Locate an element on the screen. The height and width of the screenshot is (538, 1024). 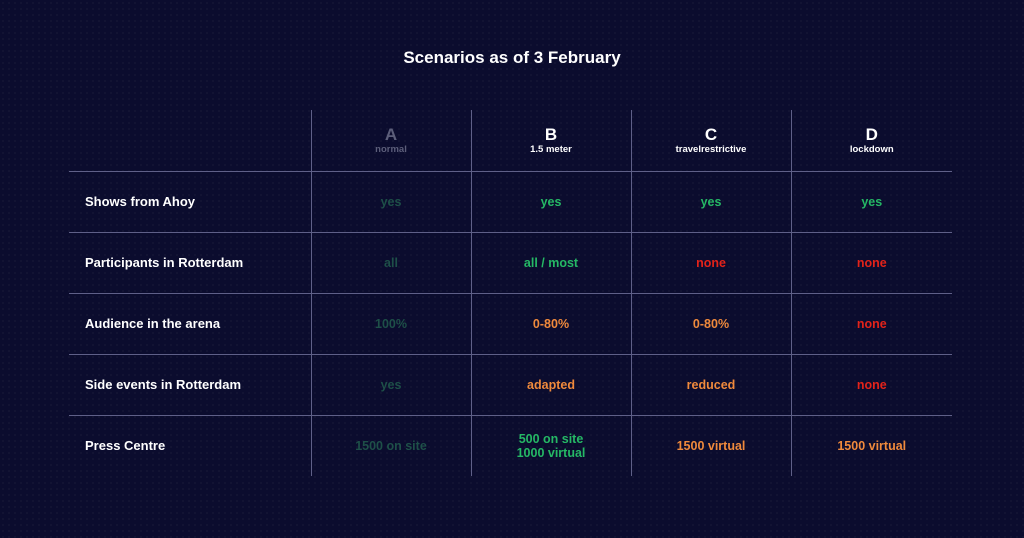
header-empty-cell is located at coordinates (190, 140).